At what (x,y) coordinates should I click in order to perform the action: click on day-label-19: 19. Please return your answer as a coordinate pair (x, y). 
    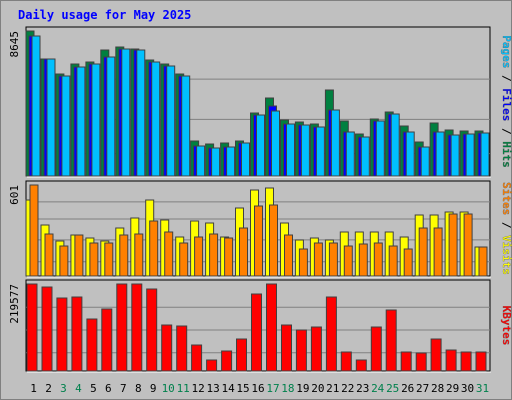
    Looking at the image, I should click on (302, 388).